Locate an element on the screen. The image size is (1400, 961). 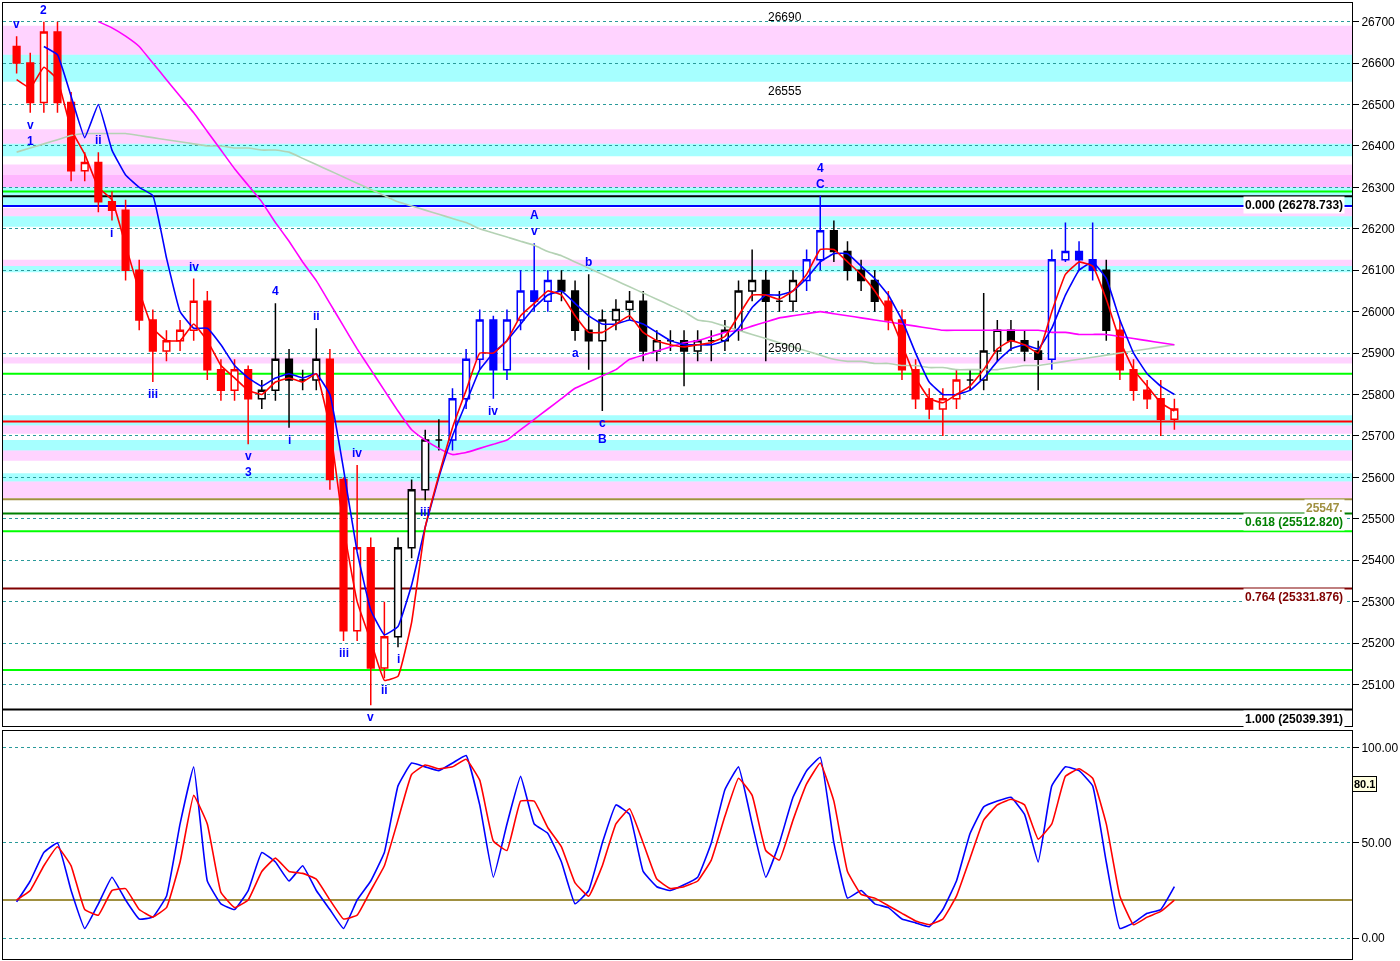
ref-line-label: 0.764 (25331.876) is located at coordinates (1294, 597).